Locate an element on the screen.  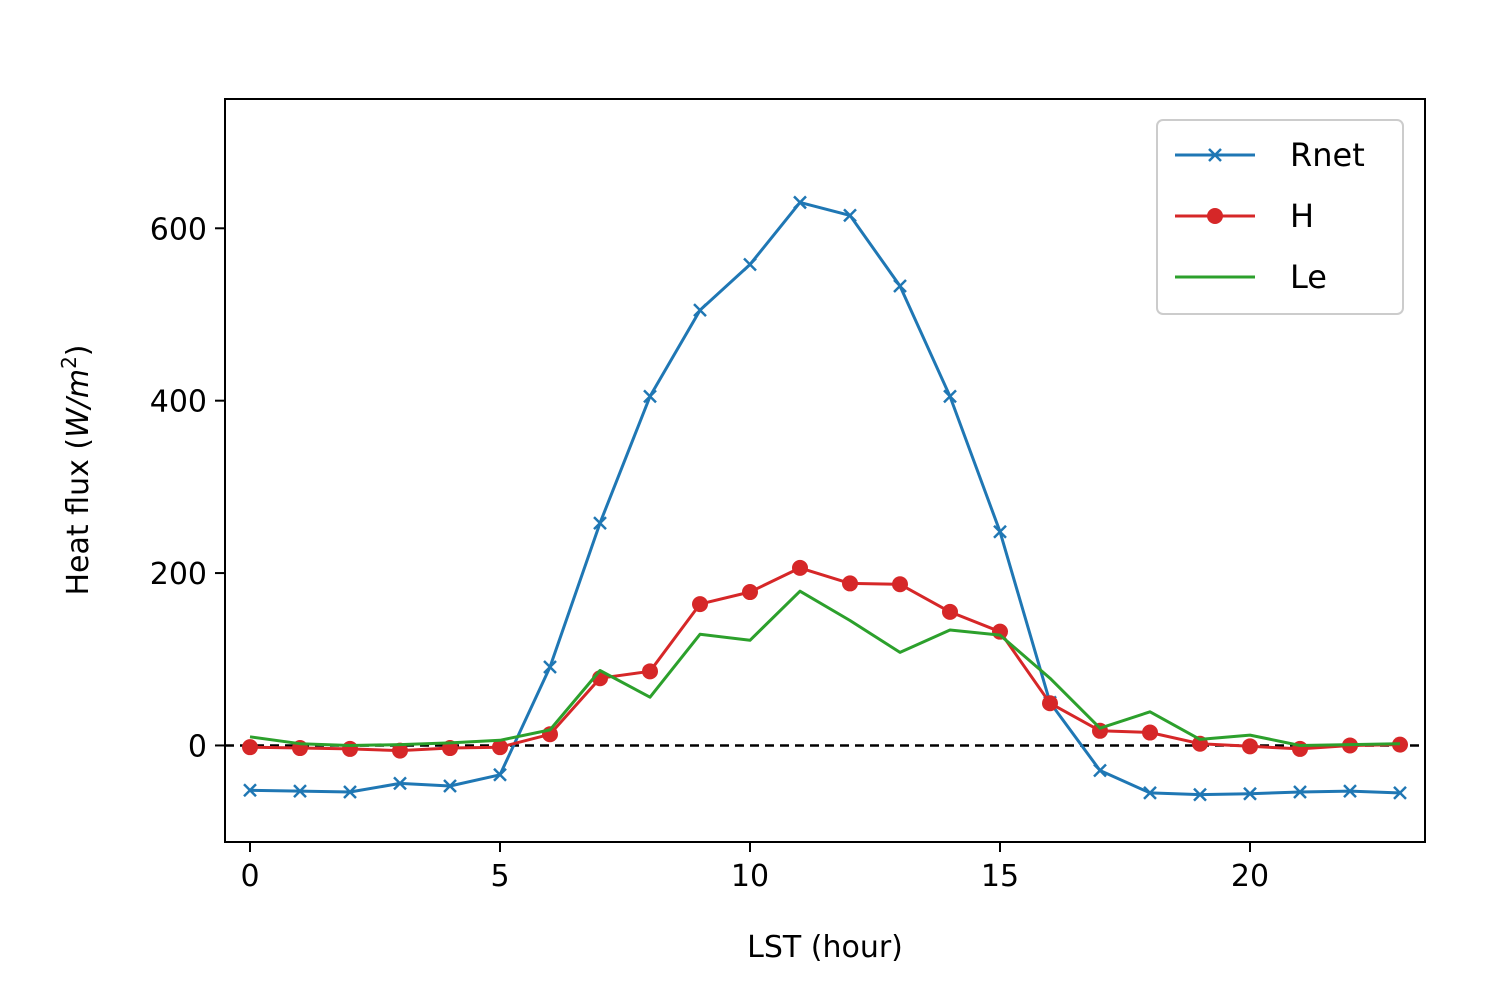
y-tick-label: 200 is located at coordinates (178, 574).